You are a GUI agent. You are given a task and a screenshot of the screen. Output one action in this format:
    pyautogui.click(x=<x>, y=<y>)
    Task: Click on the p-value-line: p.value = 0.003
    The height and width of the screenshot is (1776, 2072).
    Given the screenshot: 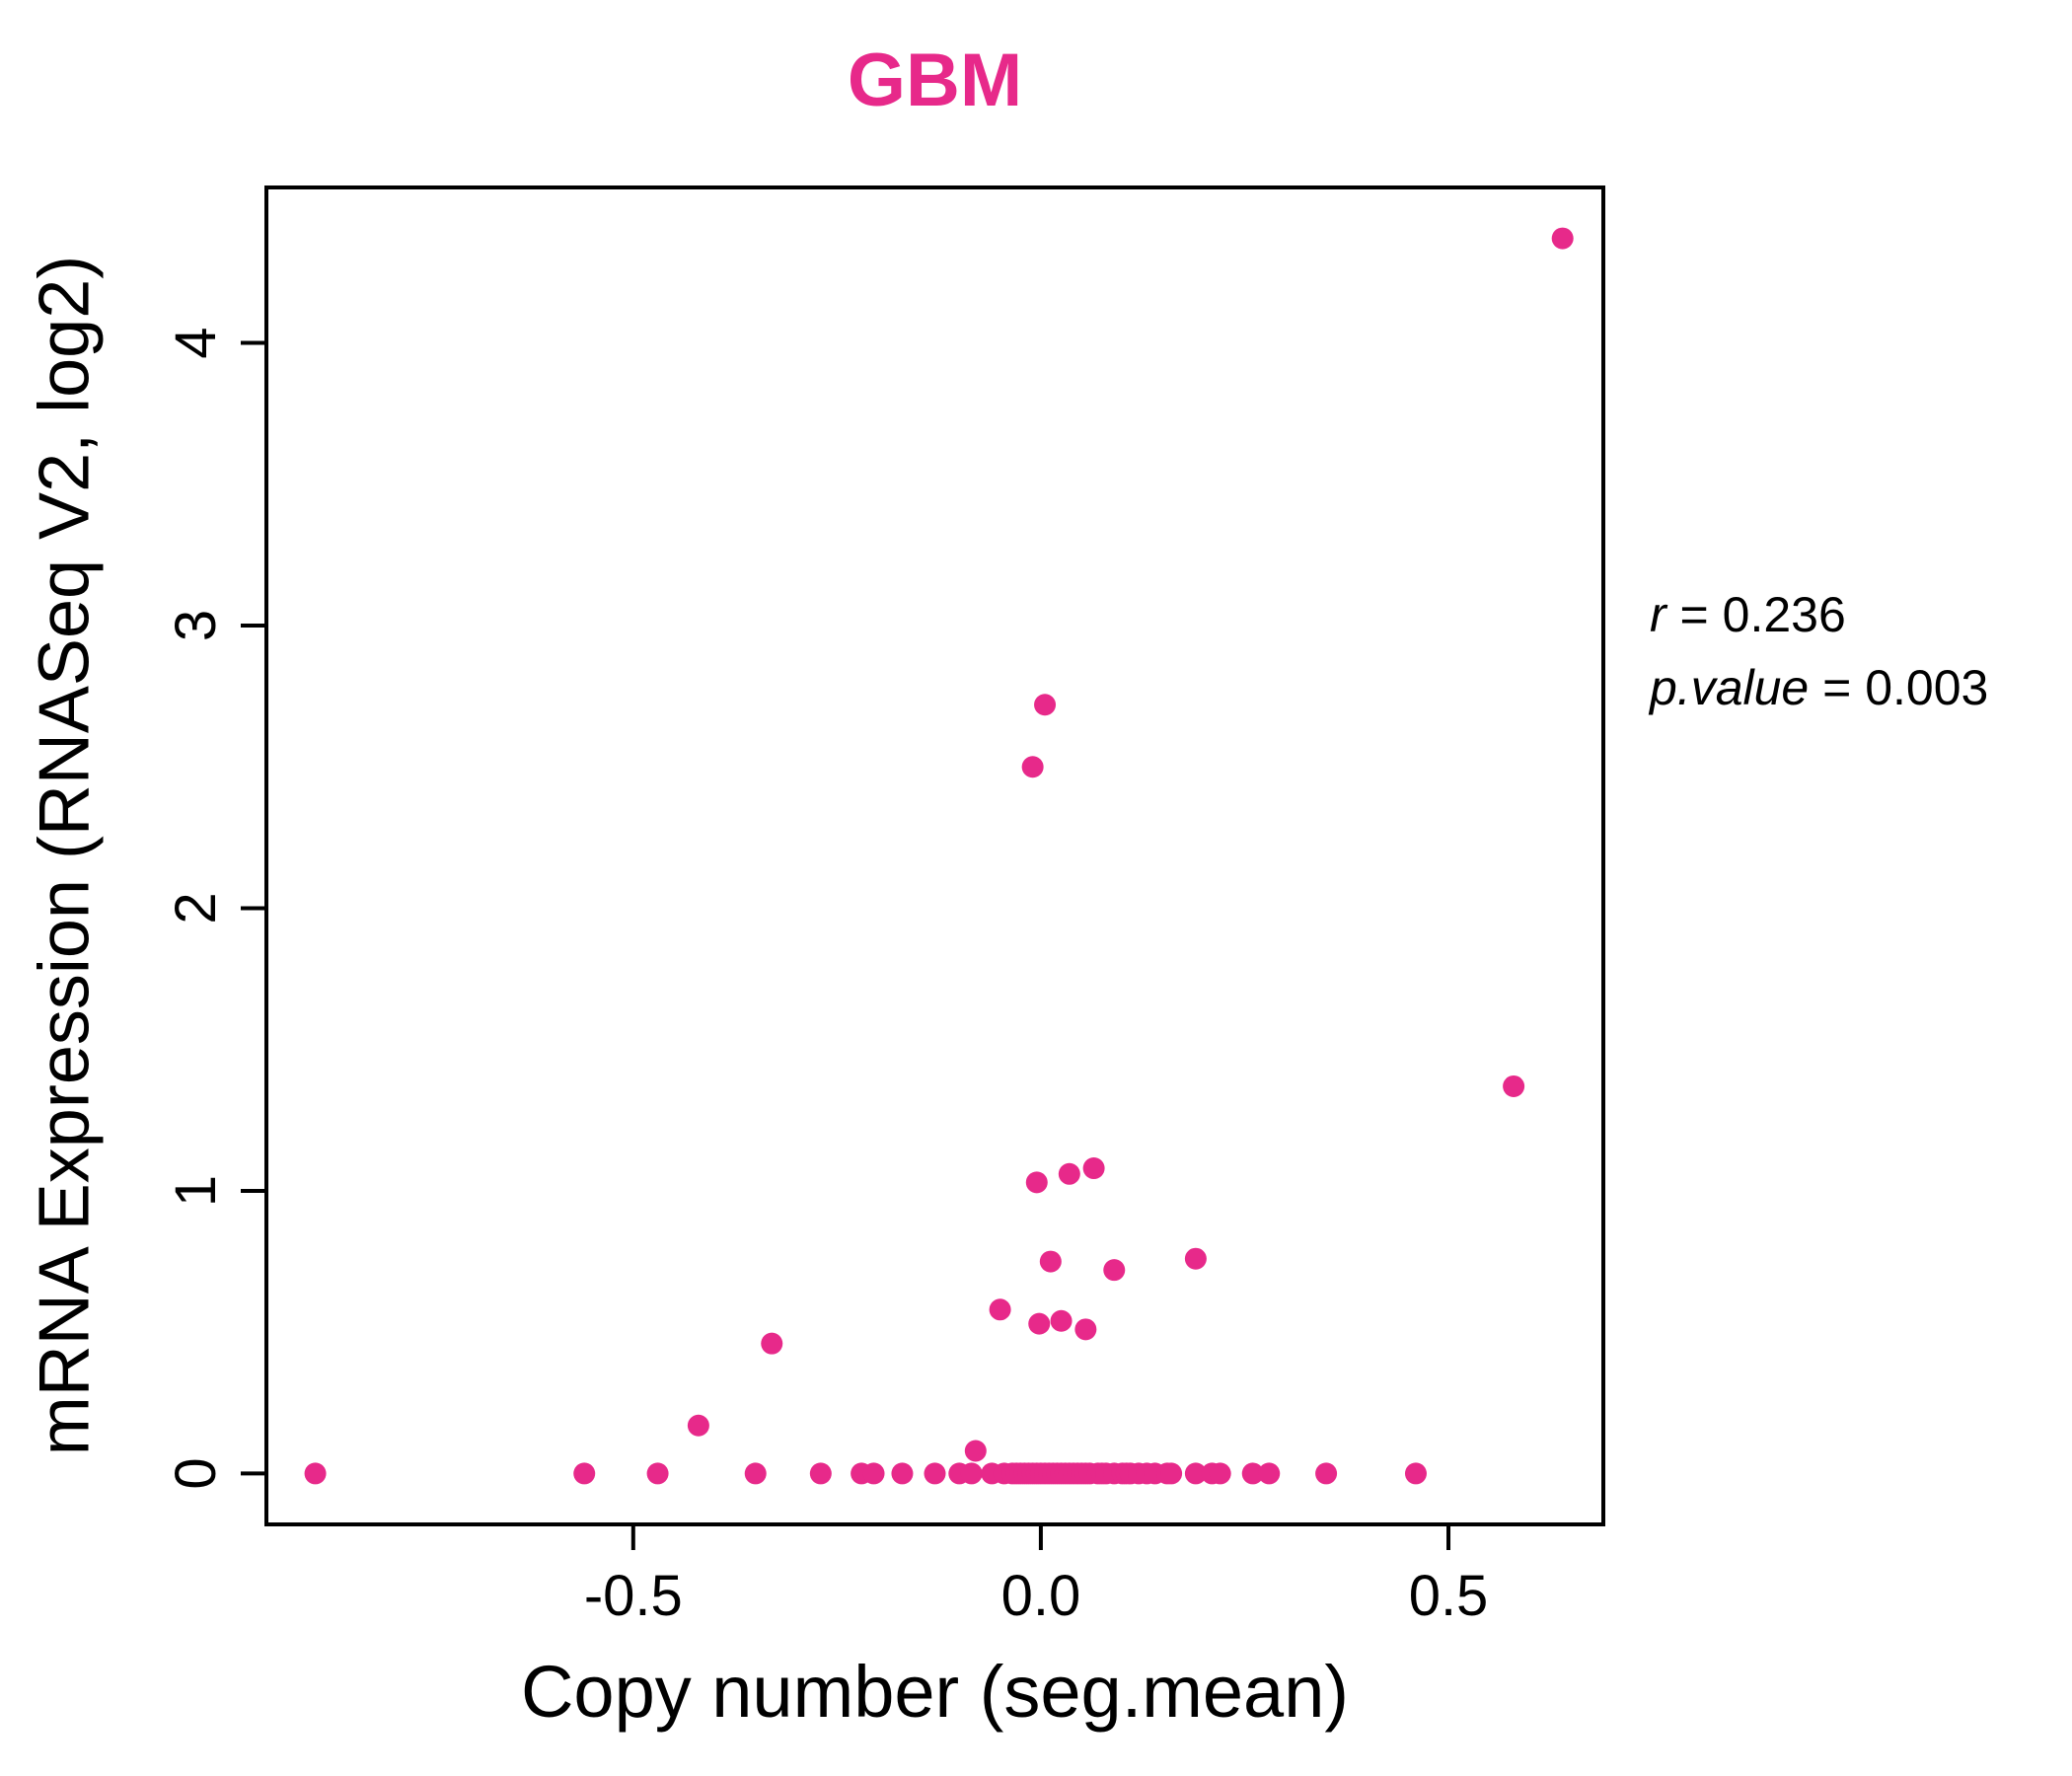 What is the action you would take?
    pyautogui.click(x=1819, y=688)
    